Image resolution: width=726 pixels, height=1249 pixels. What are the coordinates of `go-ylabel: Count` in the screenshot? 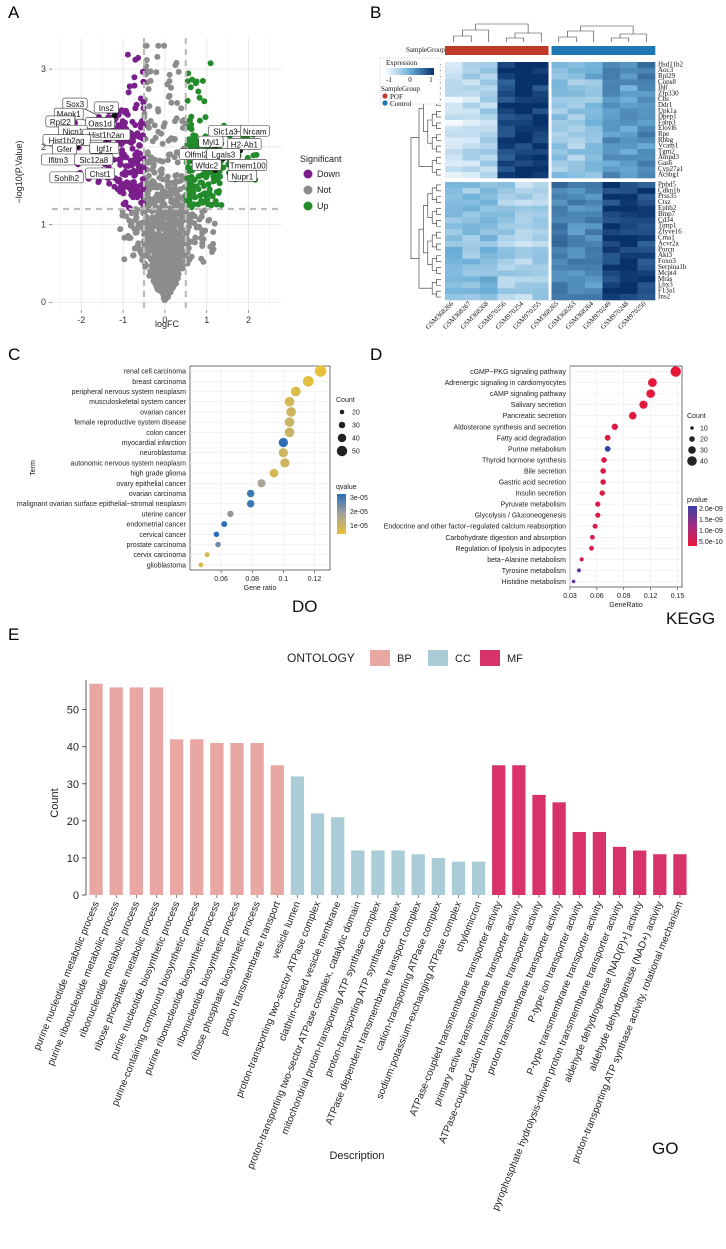 It's located at (55, 802).